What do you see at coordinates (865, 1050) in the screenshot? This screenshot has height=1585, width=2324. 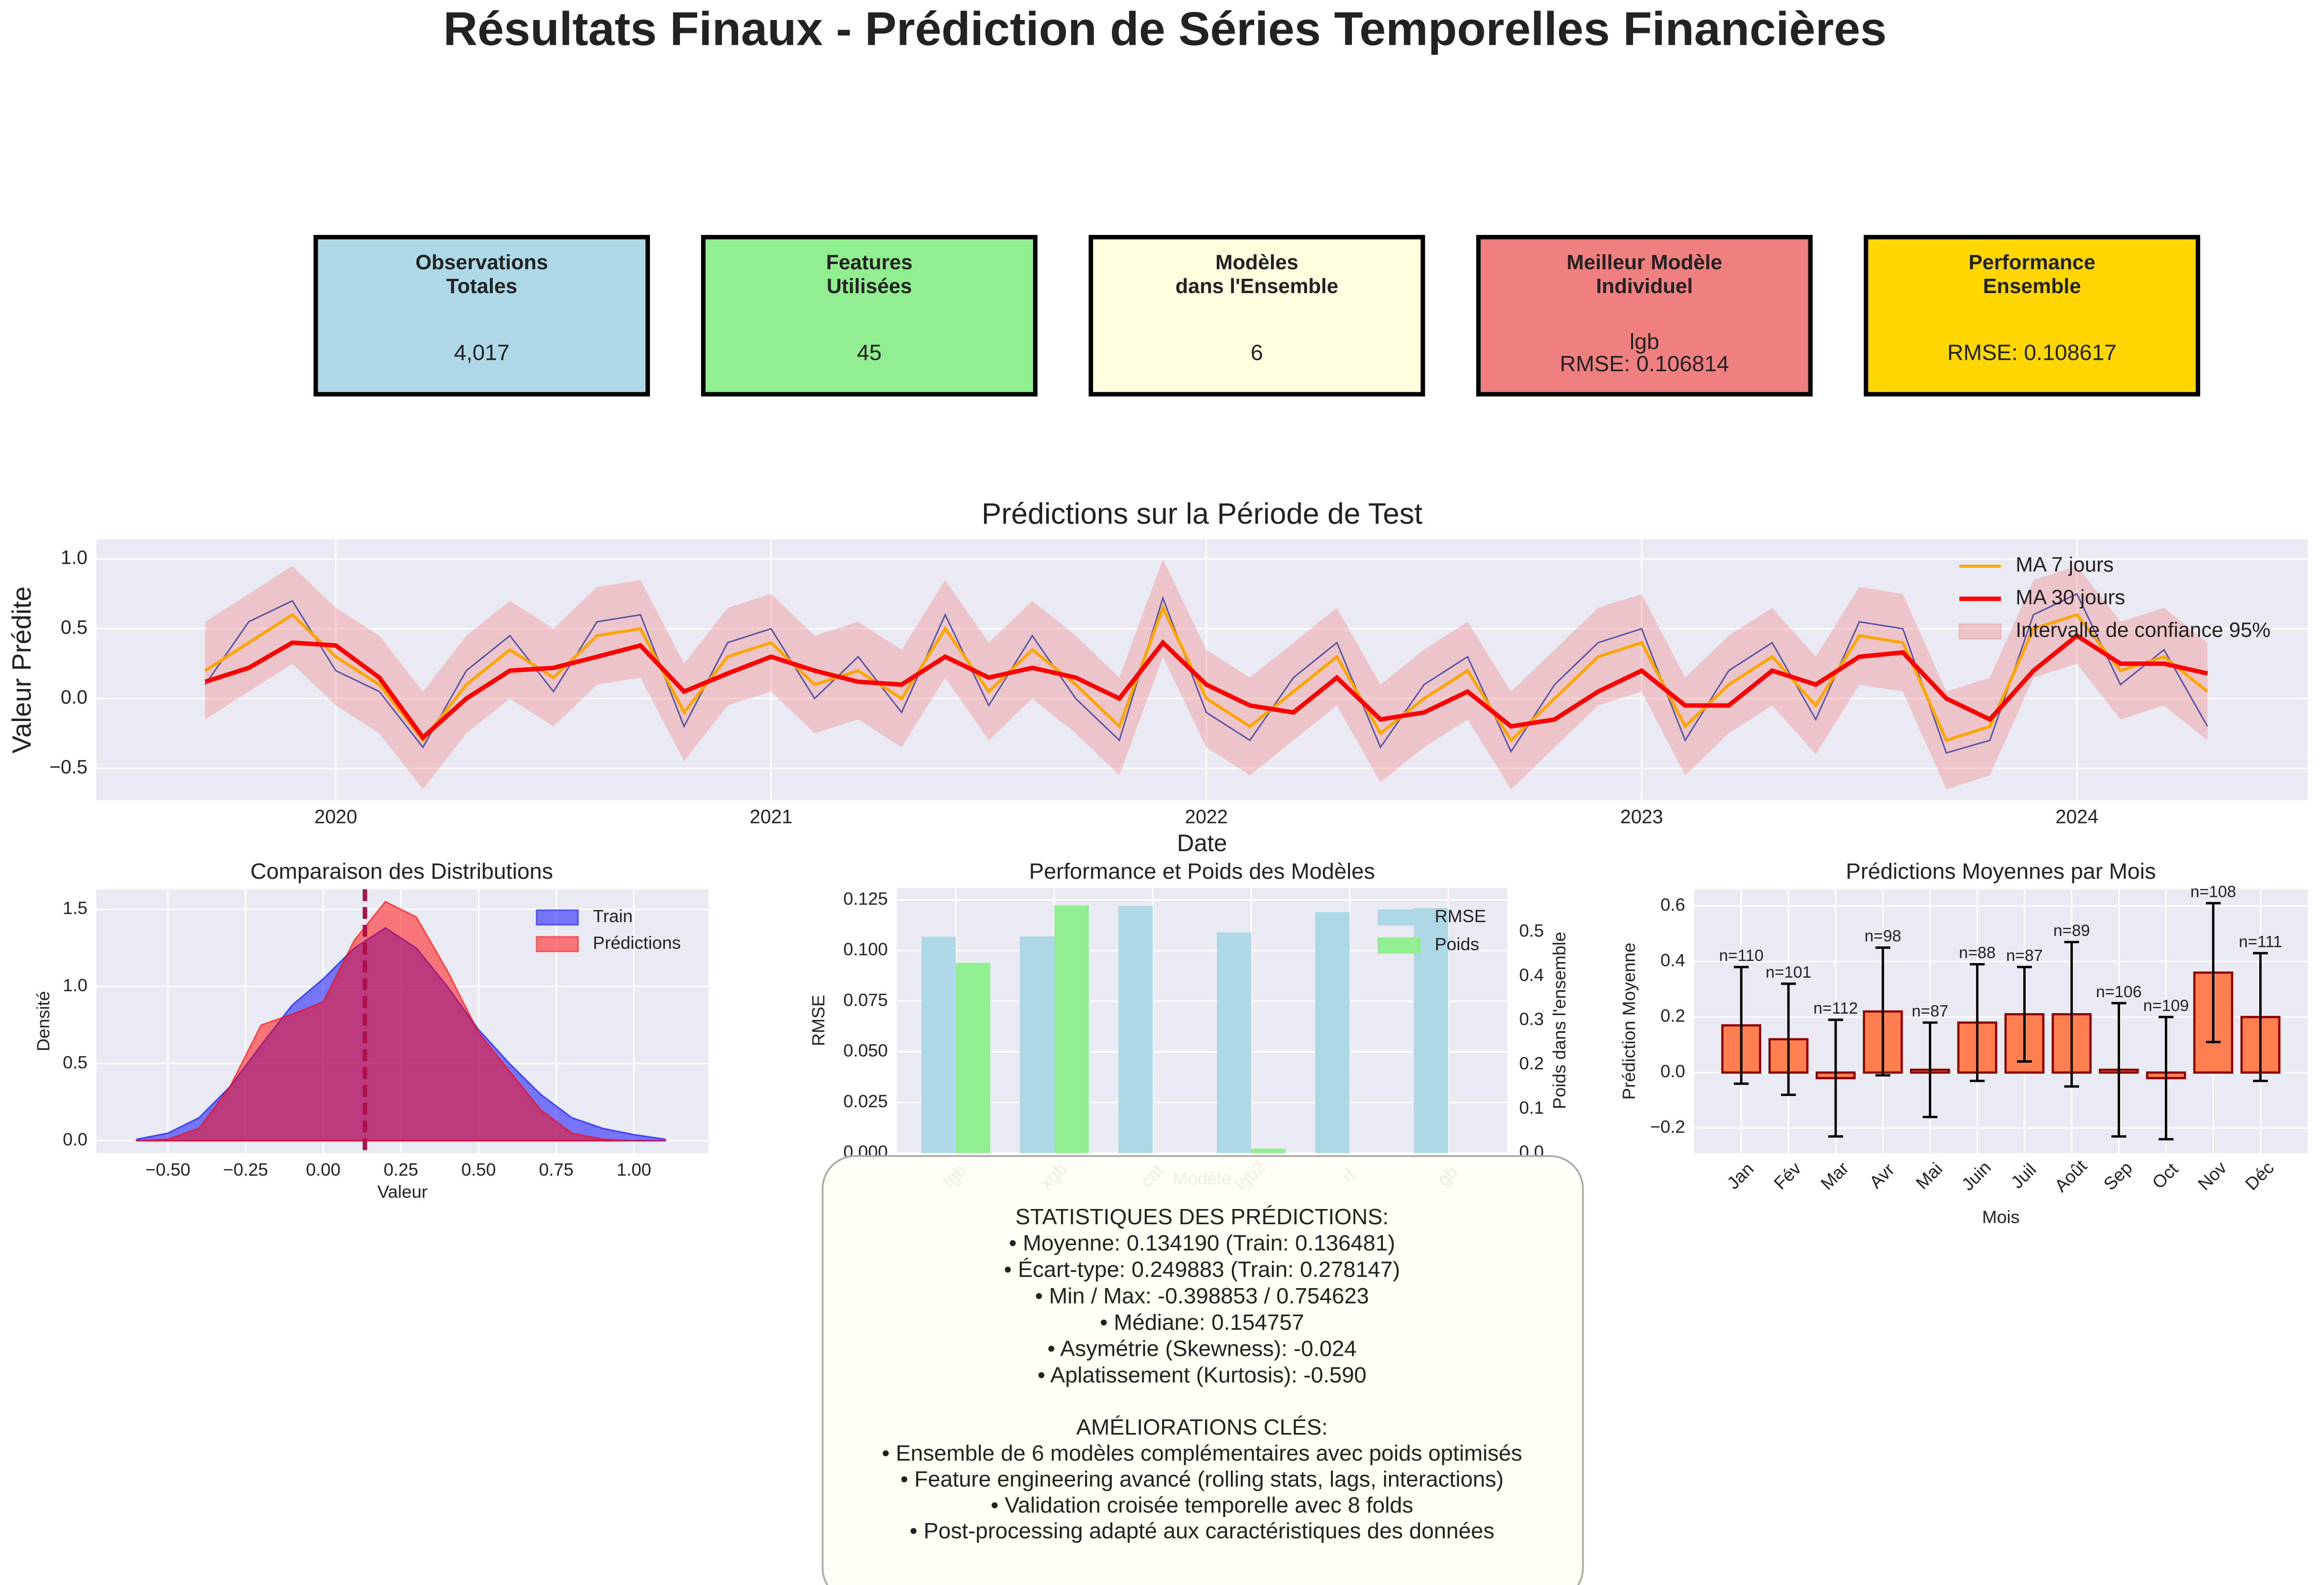 I see `y-tick-label: 0.050` at bounding box center [865, 1050].